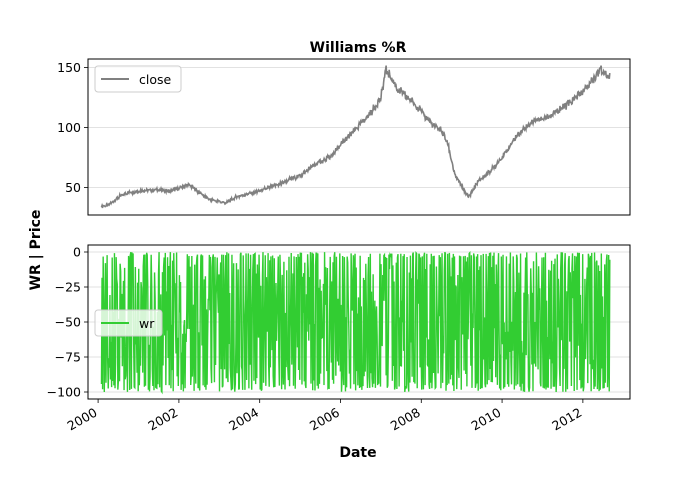  What do you see at coordinates (155, 79) in the screenshot?
I see `close-legend-label: close` at bounding box center [155, 79].